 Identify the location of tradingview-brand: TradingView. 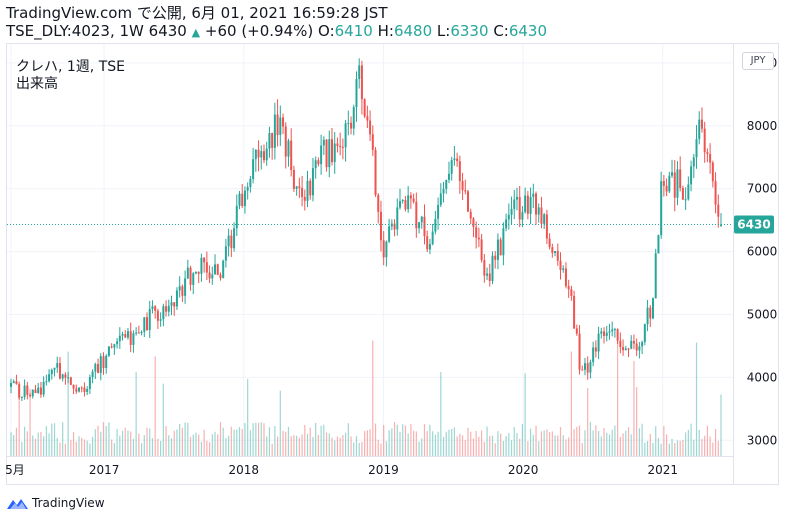
(68, 503).